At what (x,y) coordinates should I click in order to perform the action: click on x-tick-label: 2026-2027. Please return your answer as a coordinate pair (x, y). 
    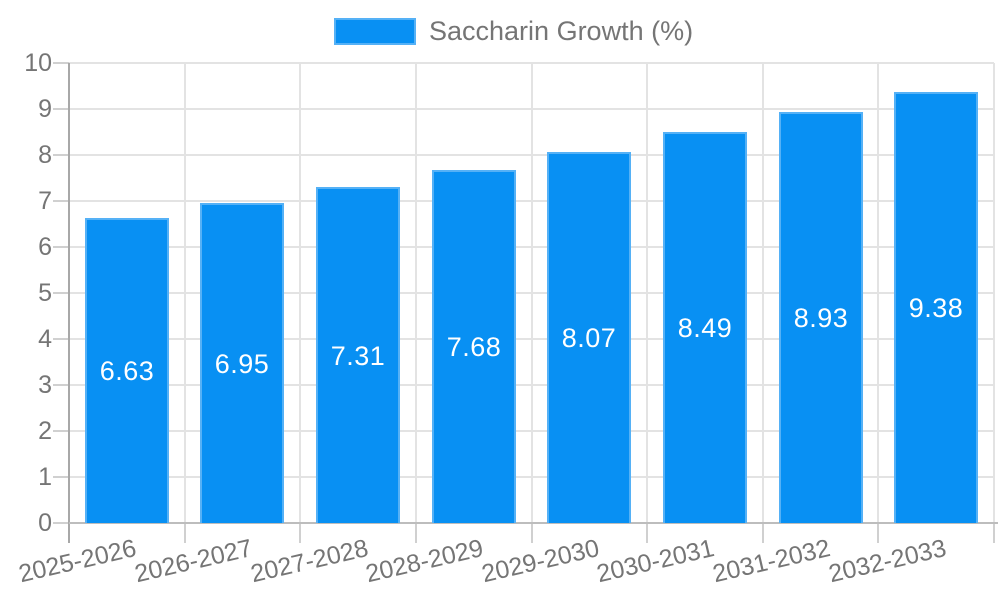
    Looking at the image, I should click on (193, 561).